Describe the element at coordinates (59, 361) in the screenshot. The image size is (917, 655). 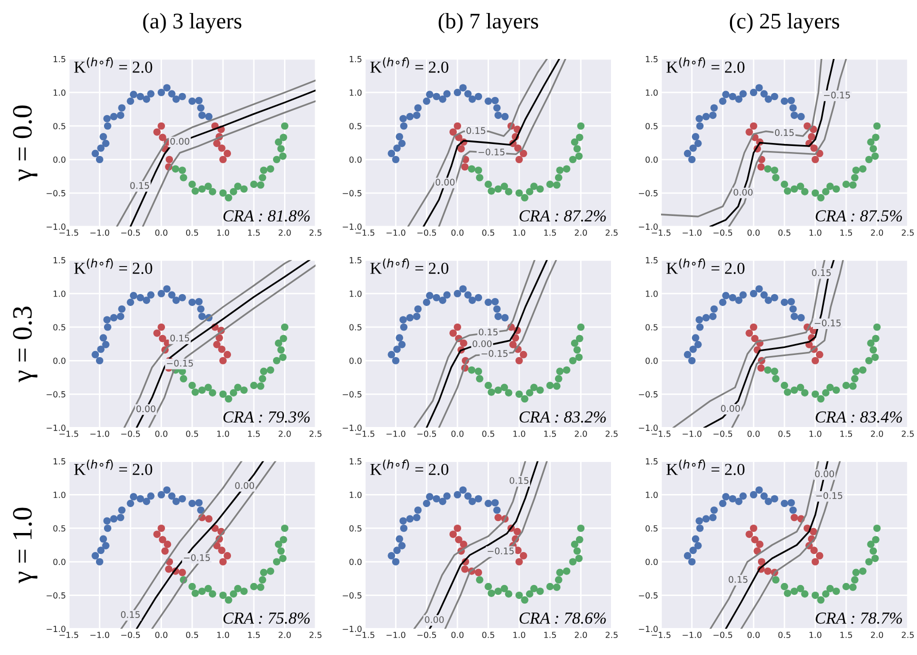
I see `y-tick-label: 0.0` at that location.